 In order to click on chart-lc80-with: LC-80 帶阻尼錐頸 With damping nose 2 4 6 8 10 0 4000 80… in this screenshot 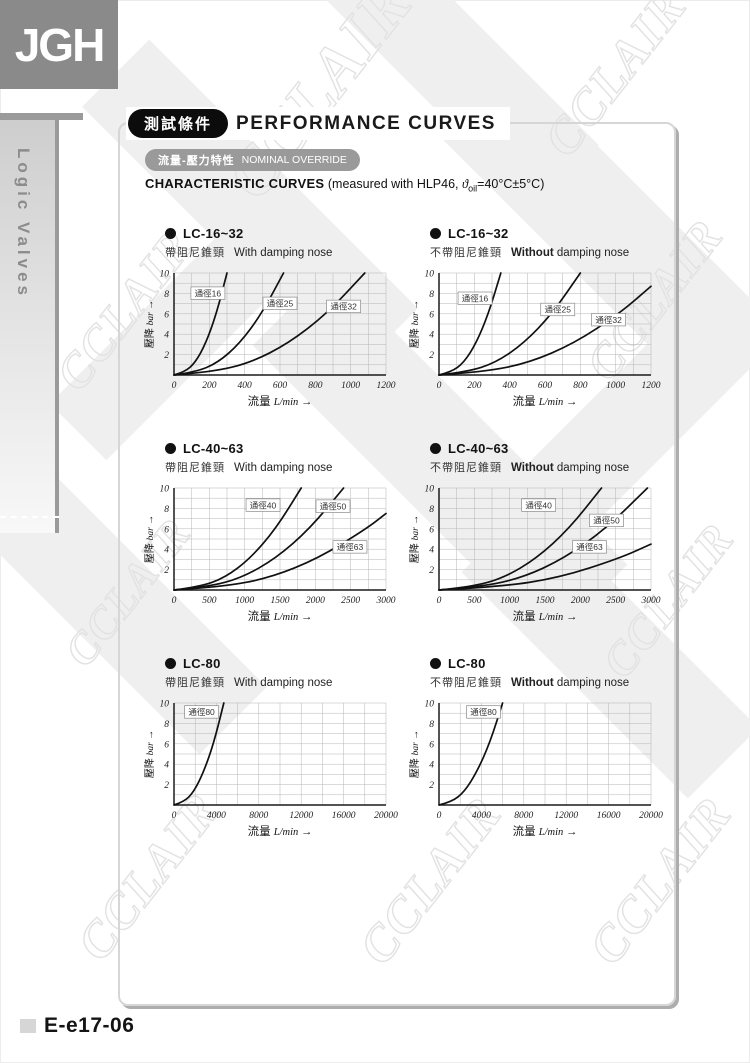, I will do `click(270, 749)`.